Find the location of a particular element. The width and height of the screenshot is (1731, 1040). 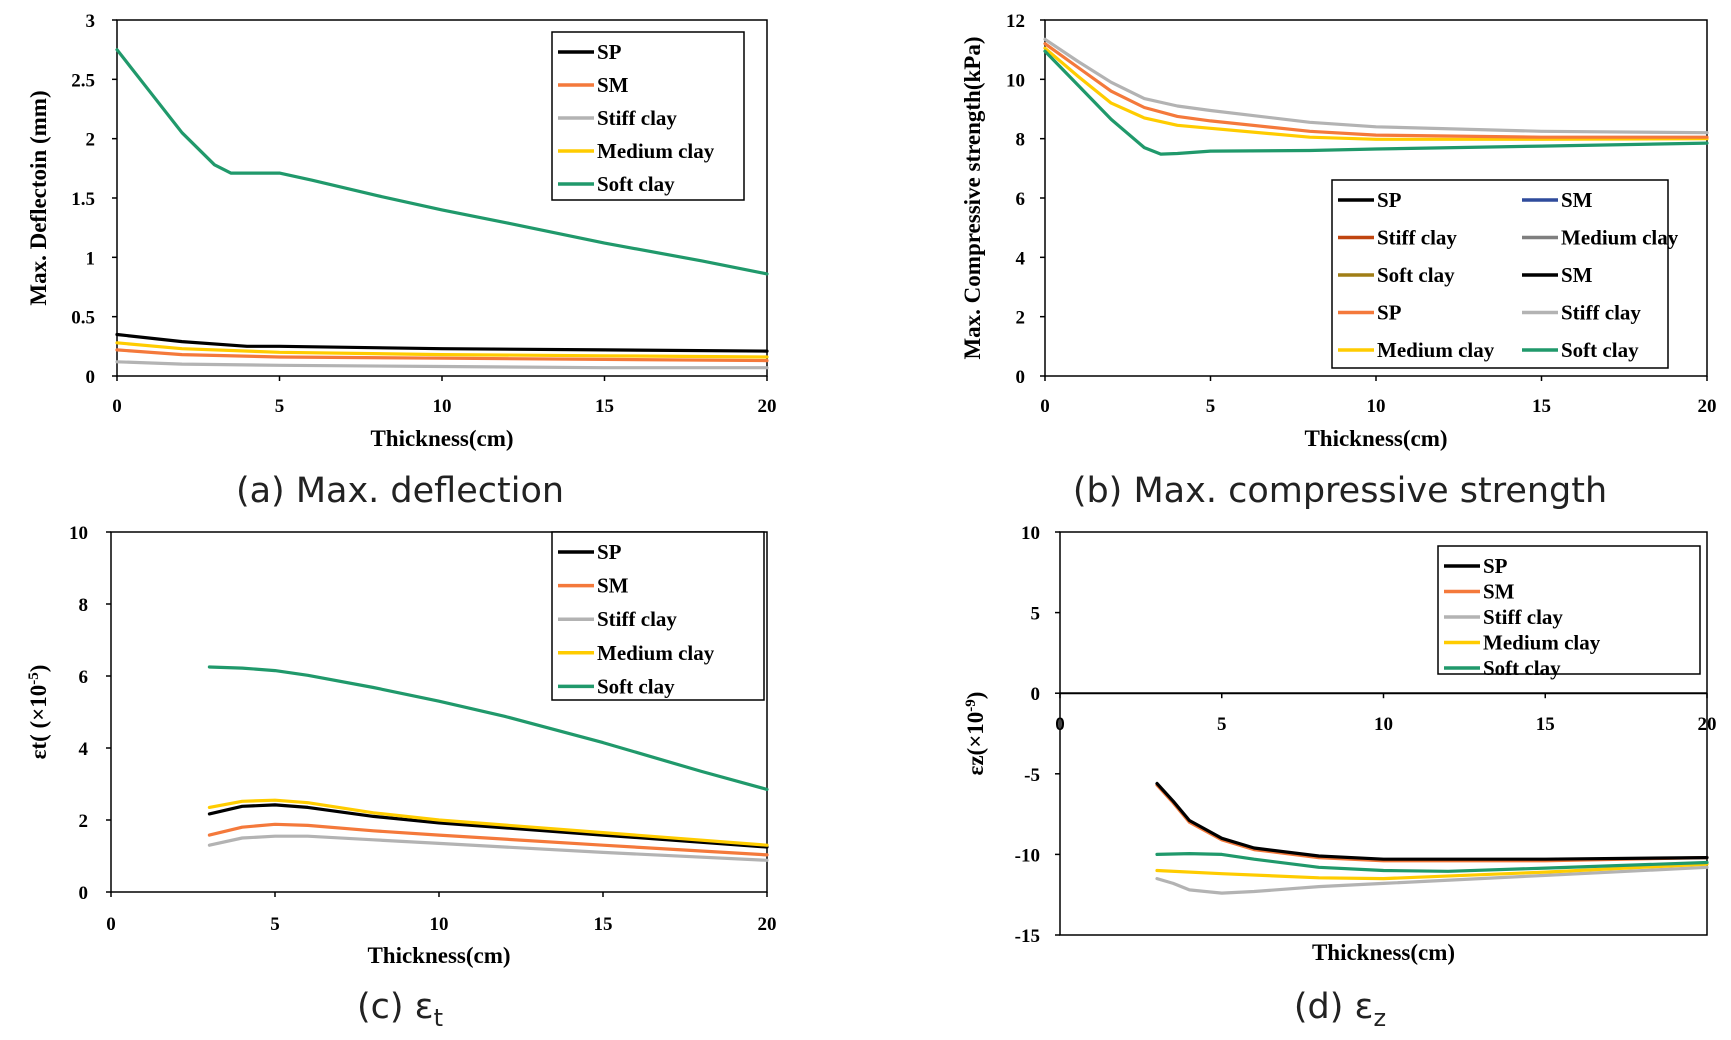

y-axis-title: Max. Deflectoin (mm) is located at coordinates (38, 197).